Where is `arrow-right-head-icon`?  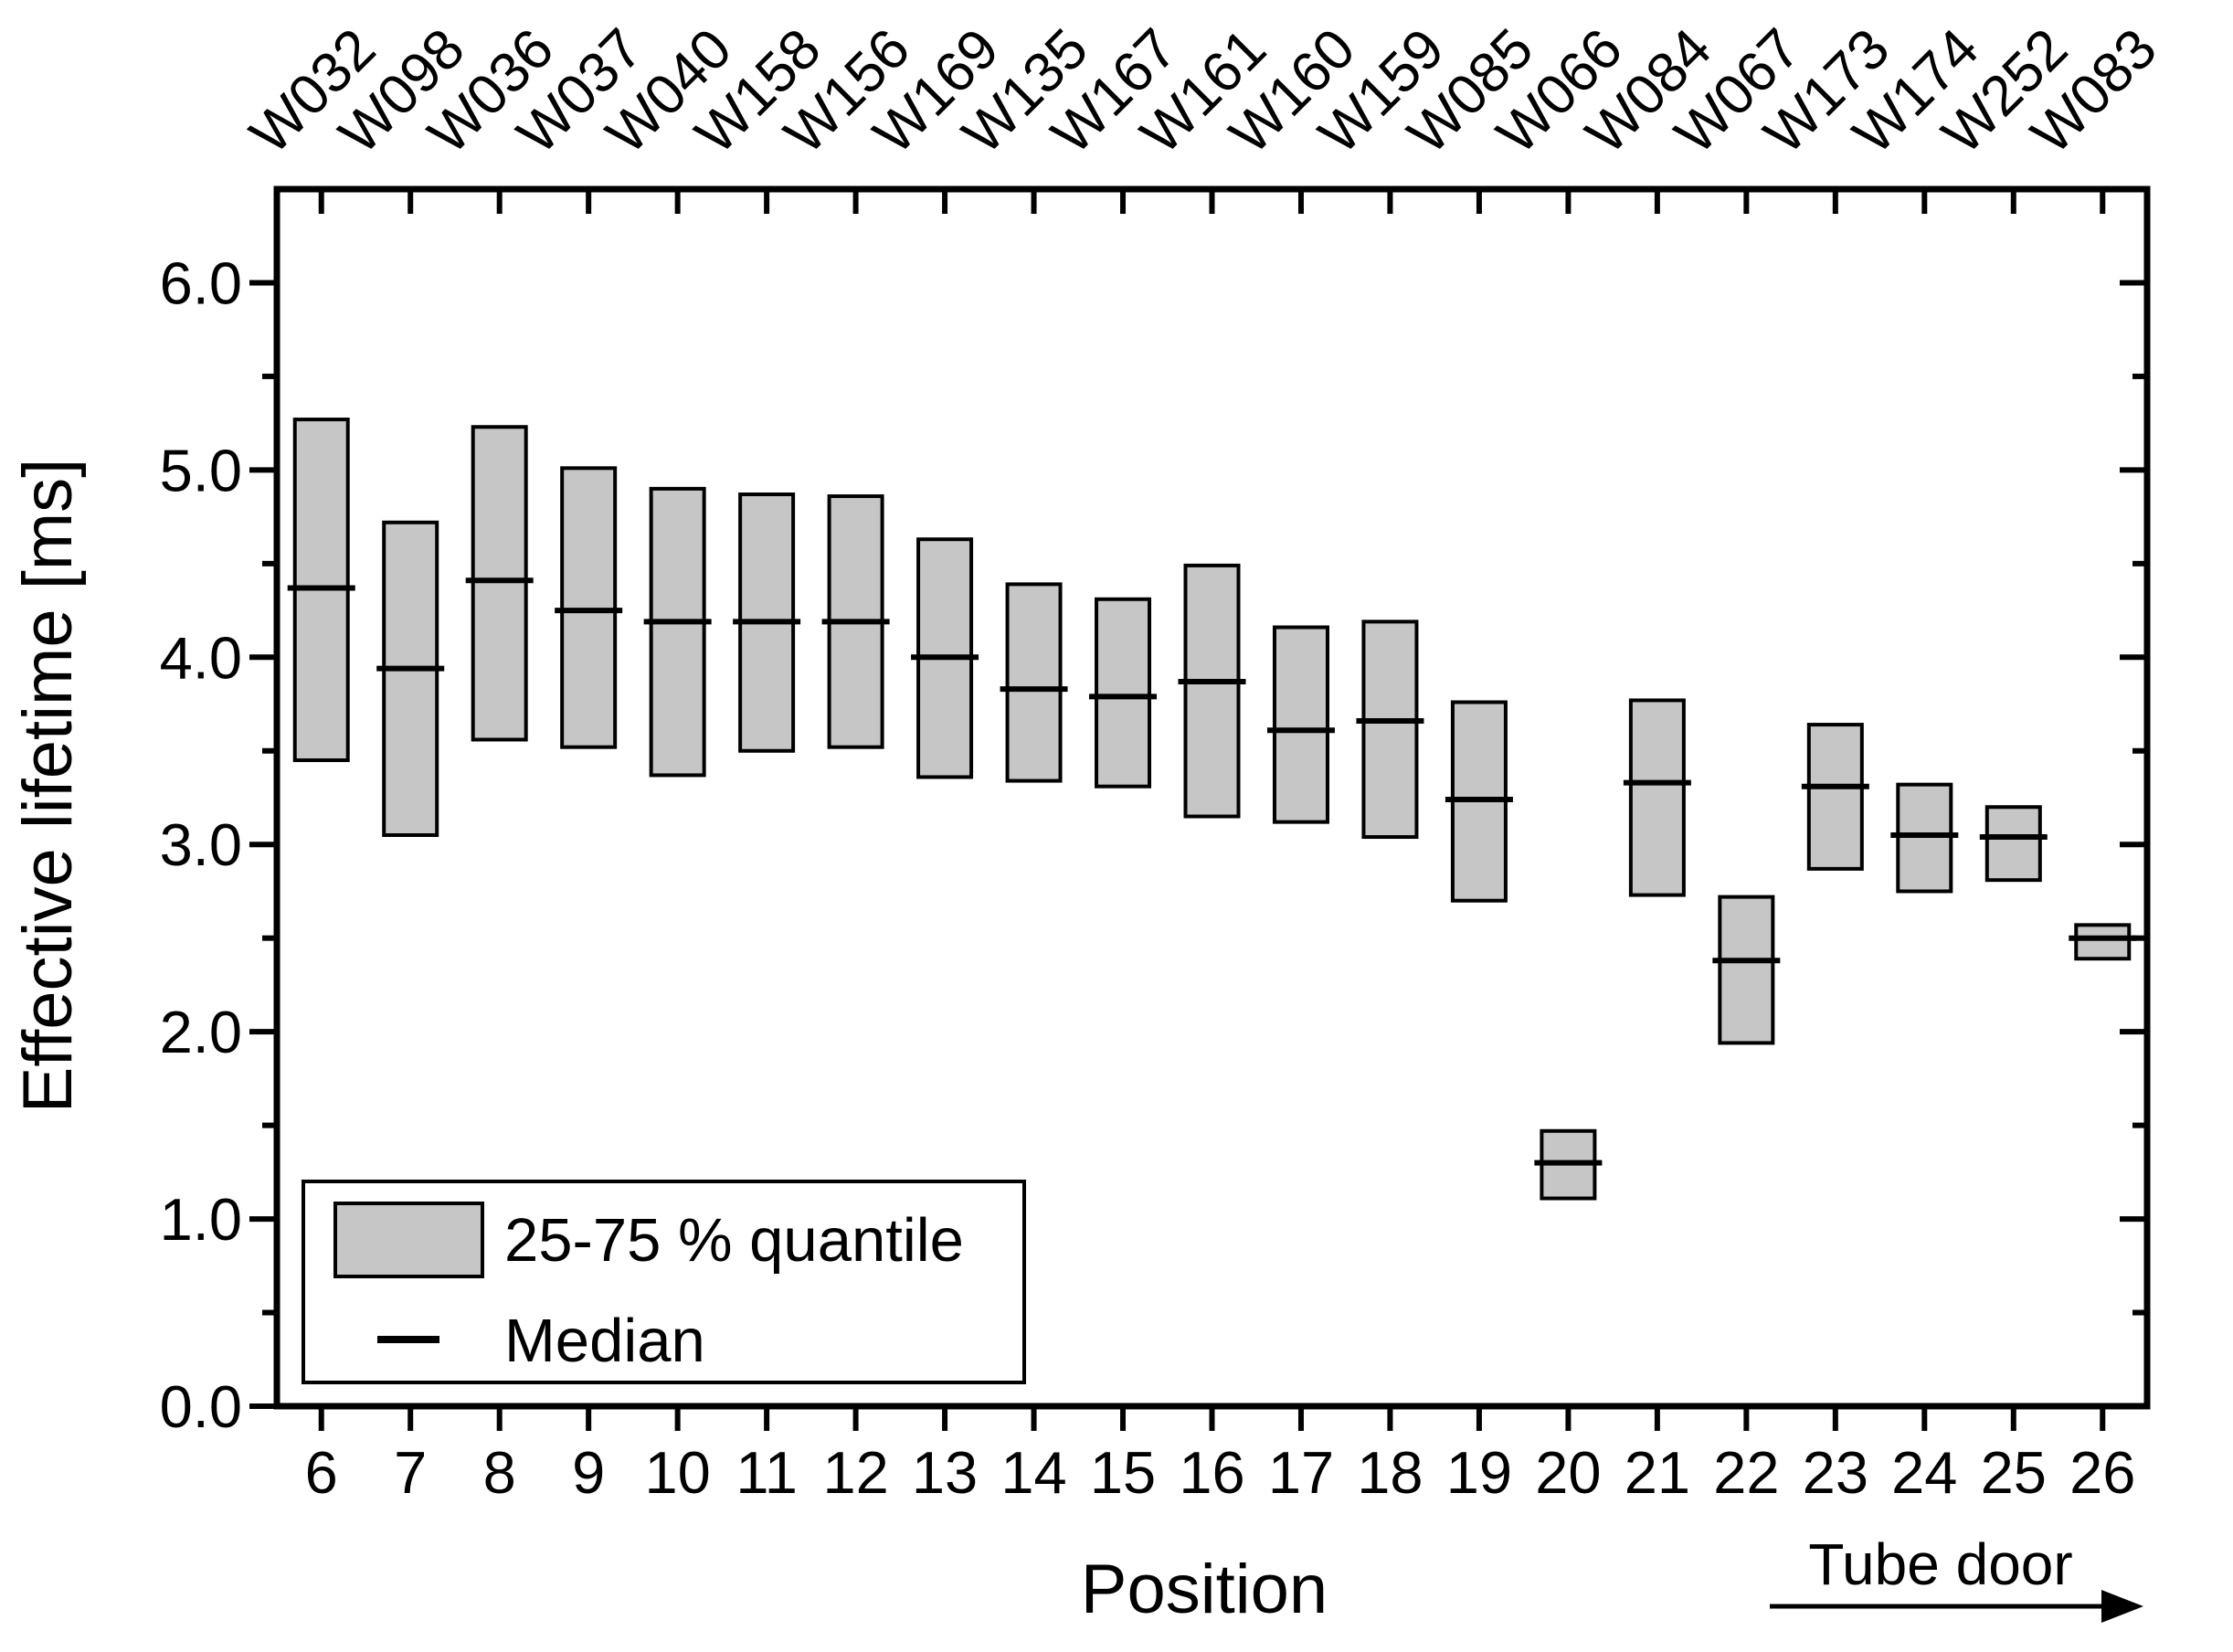
arrow-right-head-icon is located at coordinates (2122, 1607).